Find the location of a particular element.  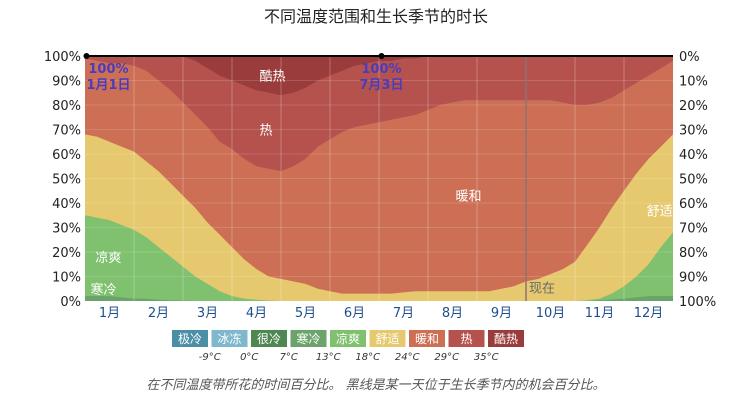

legend-label: 冰冻 is located at coordinates (229, 338).